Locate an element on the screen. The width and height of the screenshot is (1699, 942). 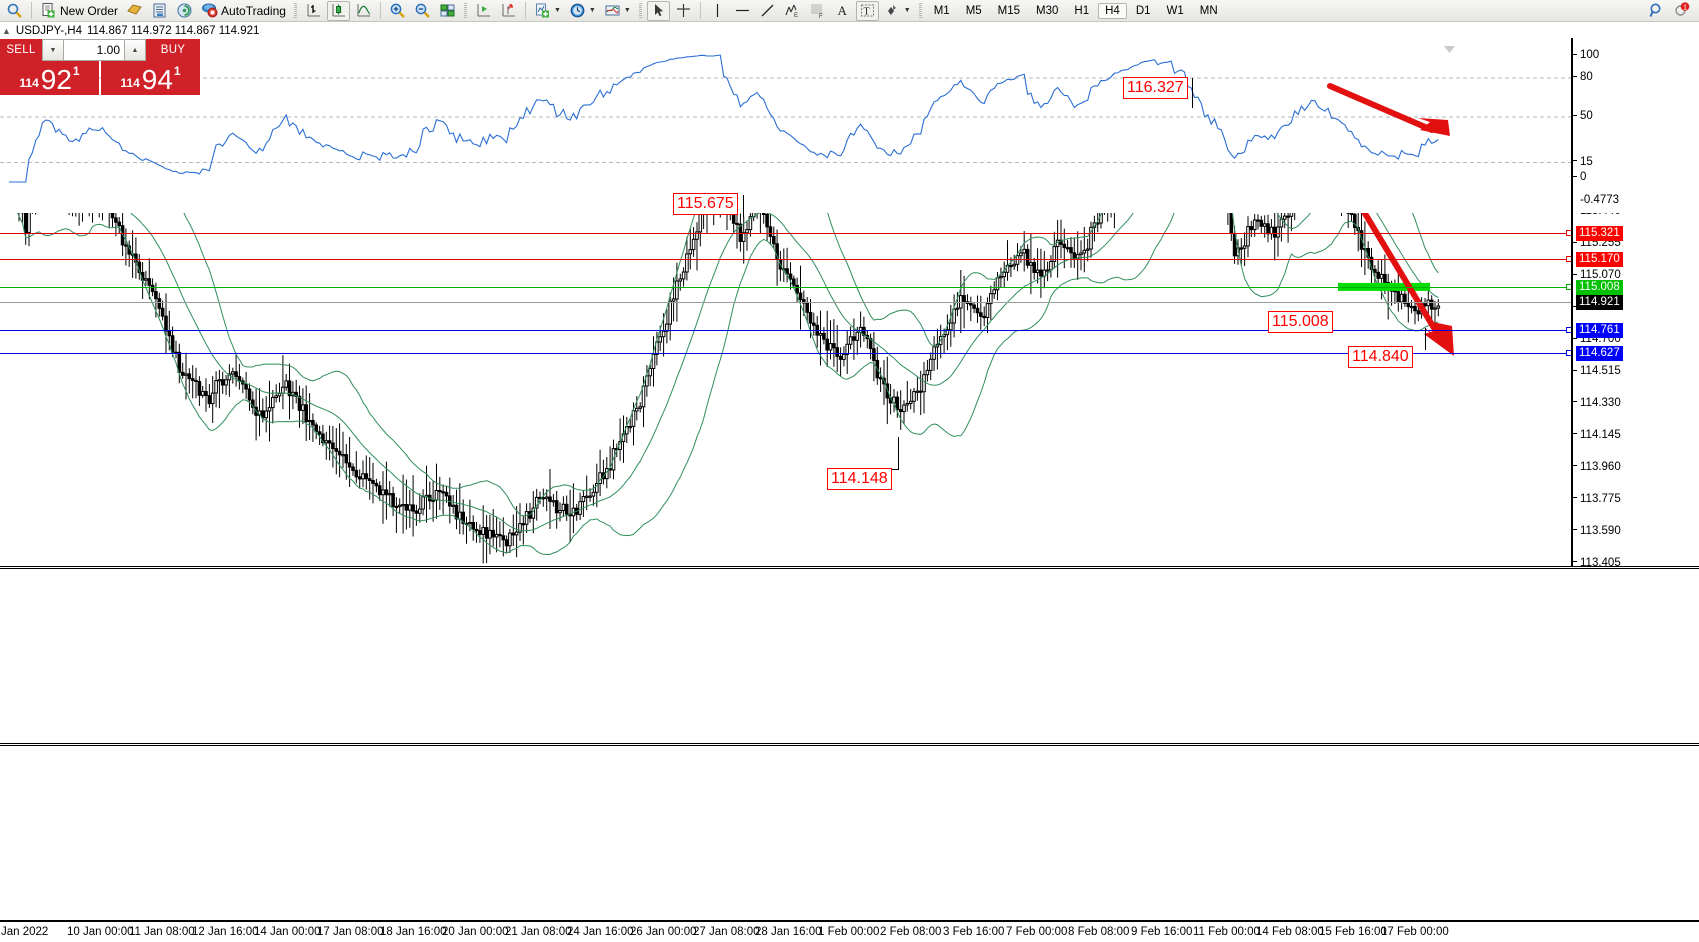
indicators-button: ▼ is located at coordinates (547, 11).